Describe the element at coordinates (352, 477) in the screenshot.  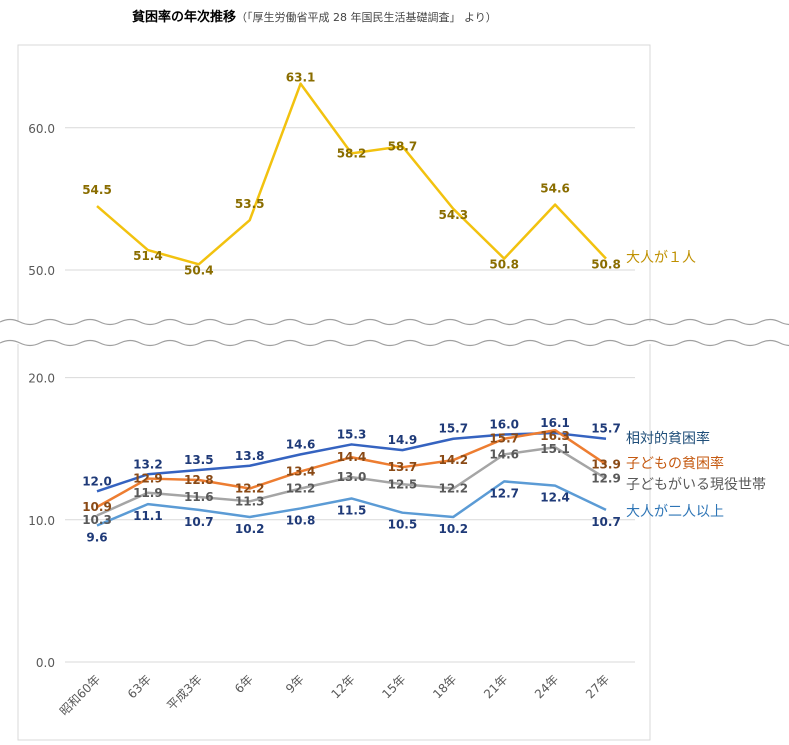
I see `data-label: 13.0` at that location.